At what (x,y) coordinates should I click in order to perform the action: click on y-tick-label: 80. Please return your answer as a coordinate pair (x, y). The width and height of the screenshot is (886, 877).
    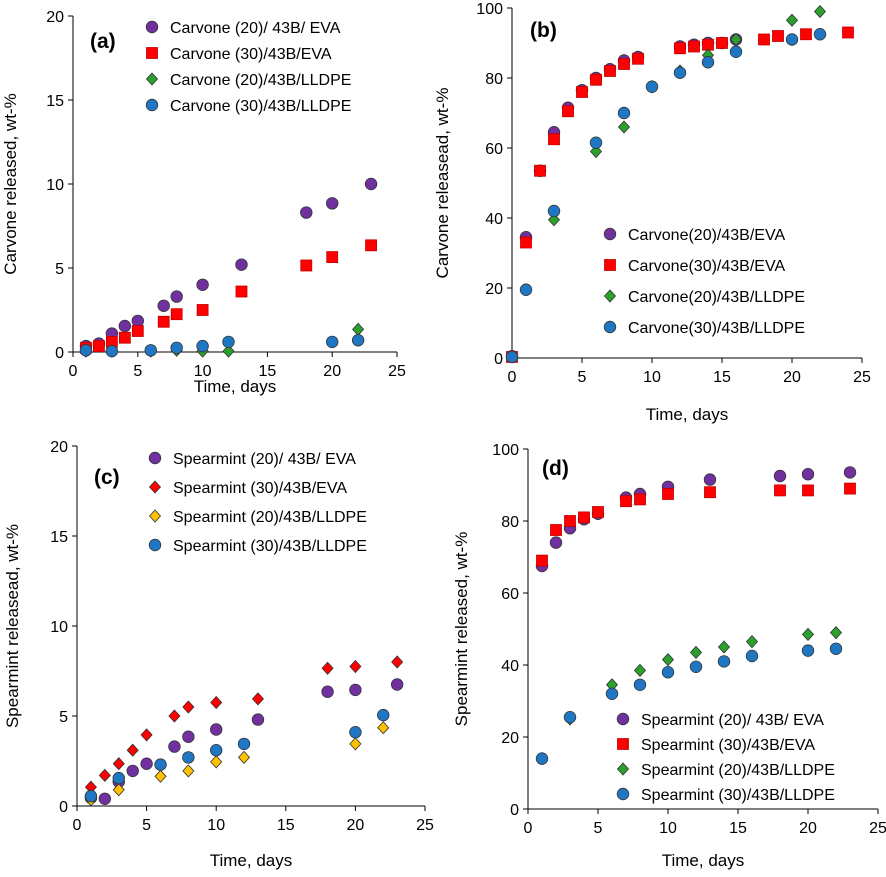
    Looking at the image, I should click on (494, 79).